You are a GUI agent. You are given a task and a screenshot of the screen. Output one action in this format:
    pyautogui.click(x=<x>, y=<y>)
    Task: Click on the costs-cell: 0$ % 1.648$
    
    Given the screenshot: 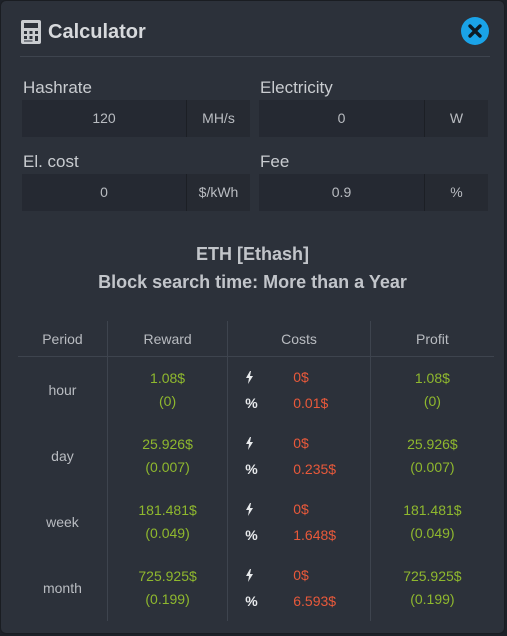 What is the action you would take?
    pyautogui.click(x=299, y=522)
    